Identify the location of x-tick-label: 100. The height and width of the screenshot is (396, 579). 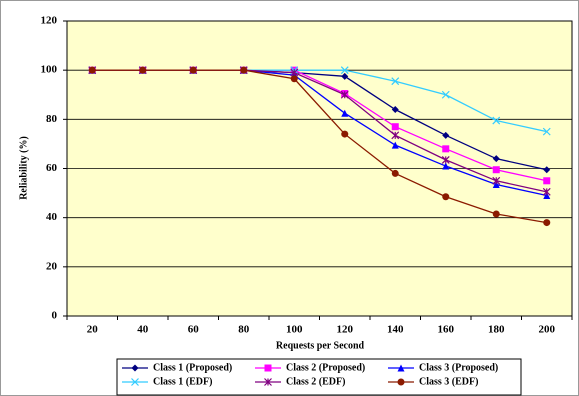
(294, 330).